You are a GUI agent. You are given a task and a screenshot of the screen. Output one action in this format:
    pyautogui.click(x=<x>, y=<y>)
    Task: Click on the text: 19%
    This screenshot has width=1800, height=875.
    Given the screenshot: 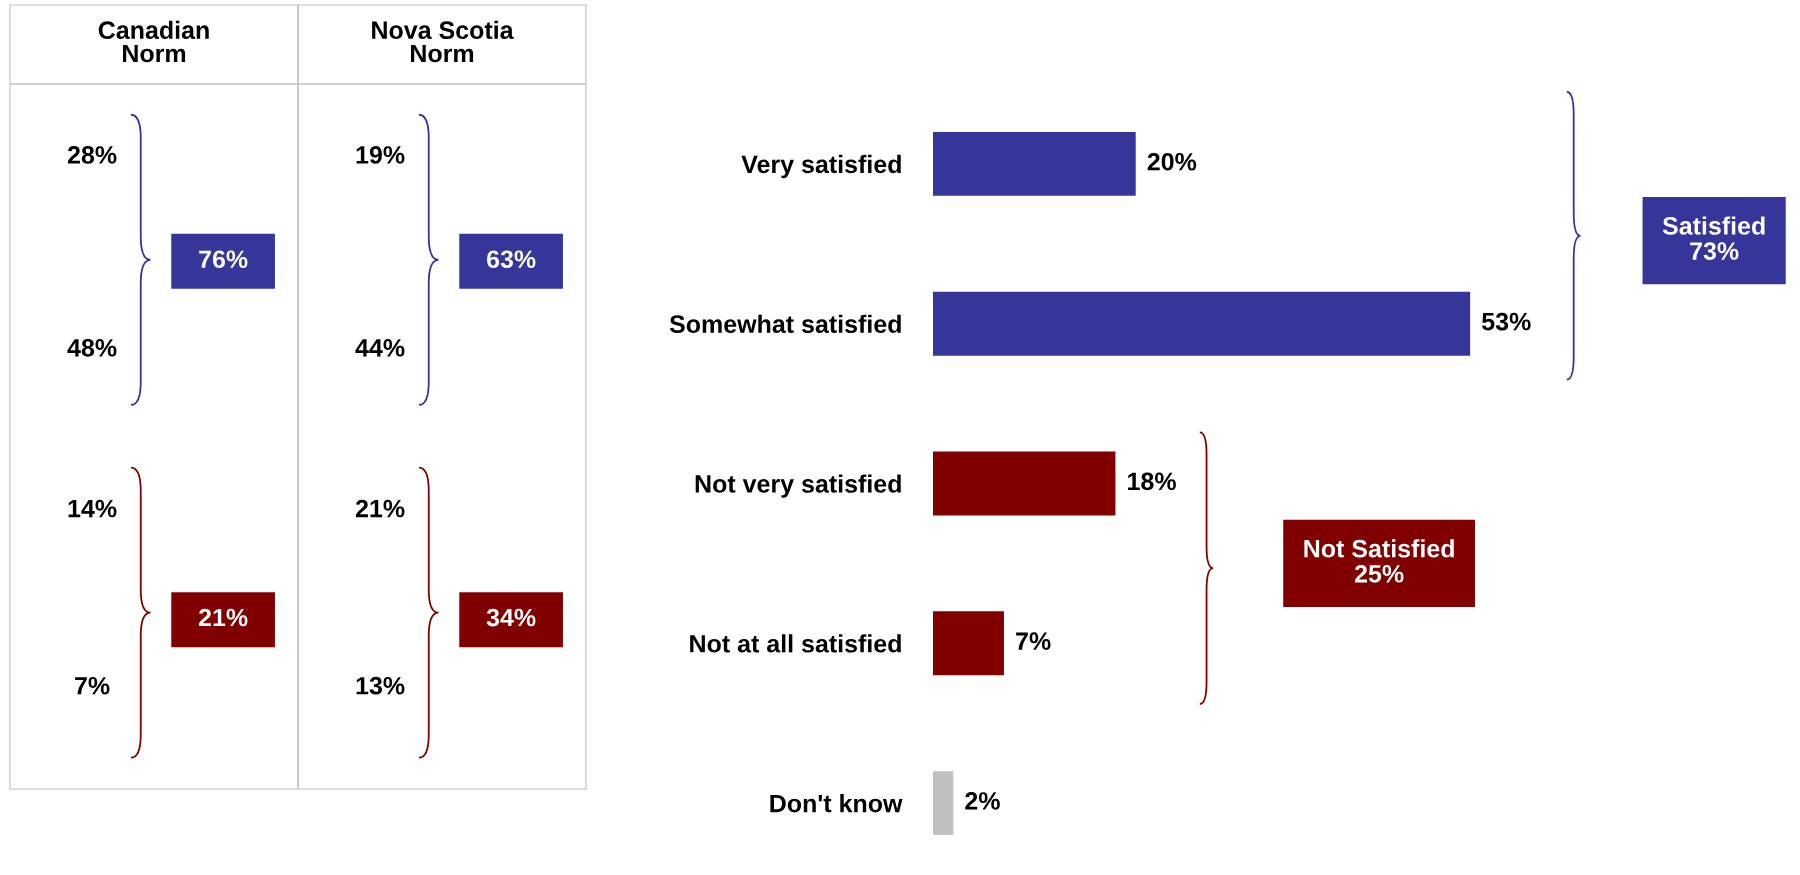 What is the action you would take?
    pyautogui.click(x=380, y=155)
    